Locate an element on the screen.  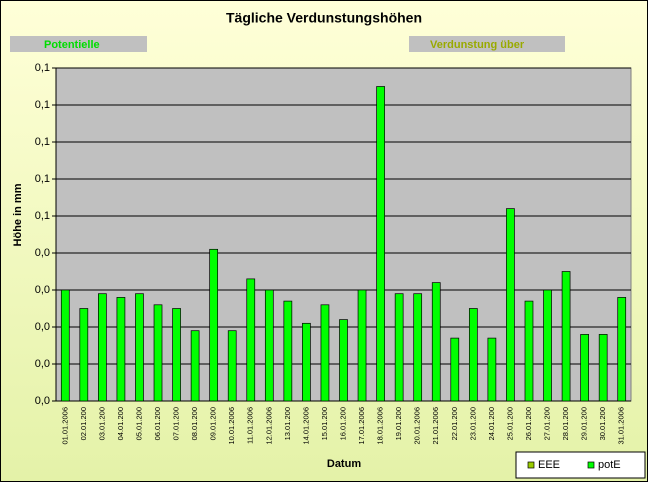
x-tick-label: 23.01.200 is located at coordinates (472, 423).